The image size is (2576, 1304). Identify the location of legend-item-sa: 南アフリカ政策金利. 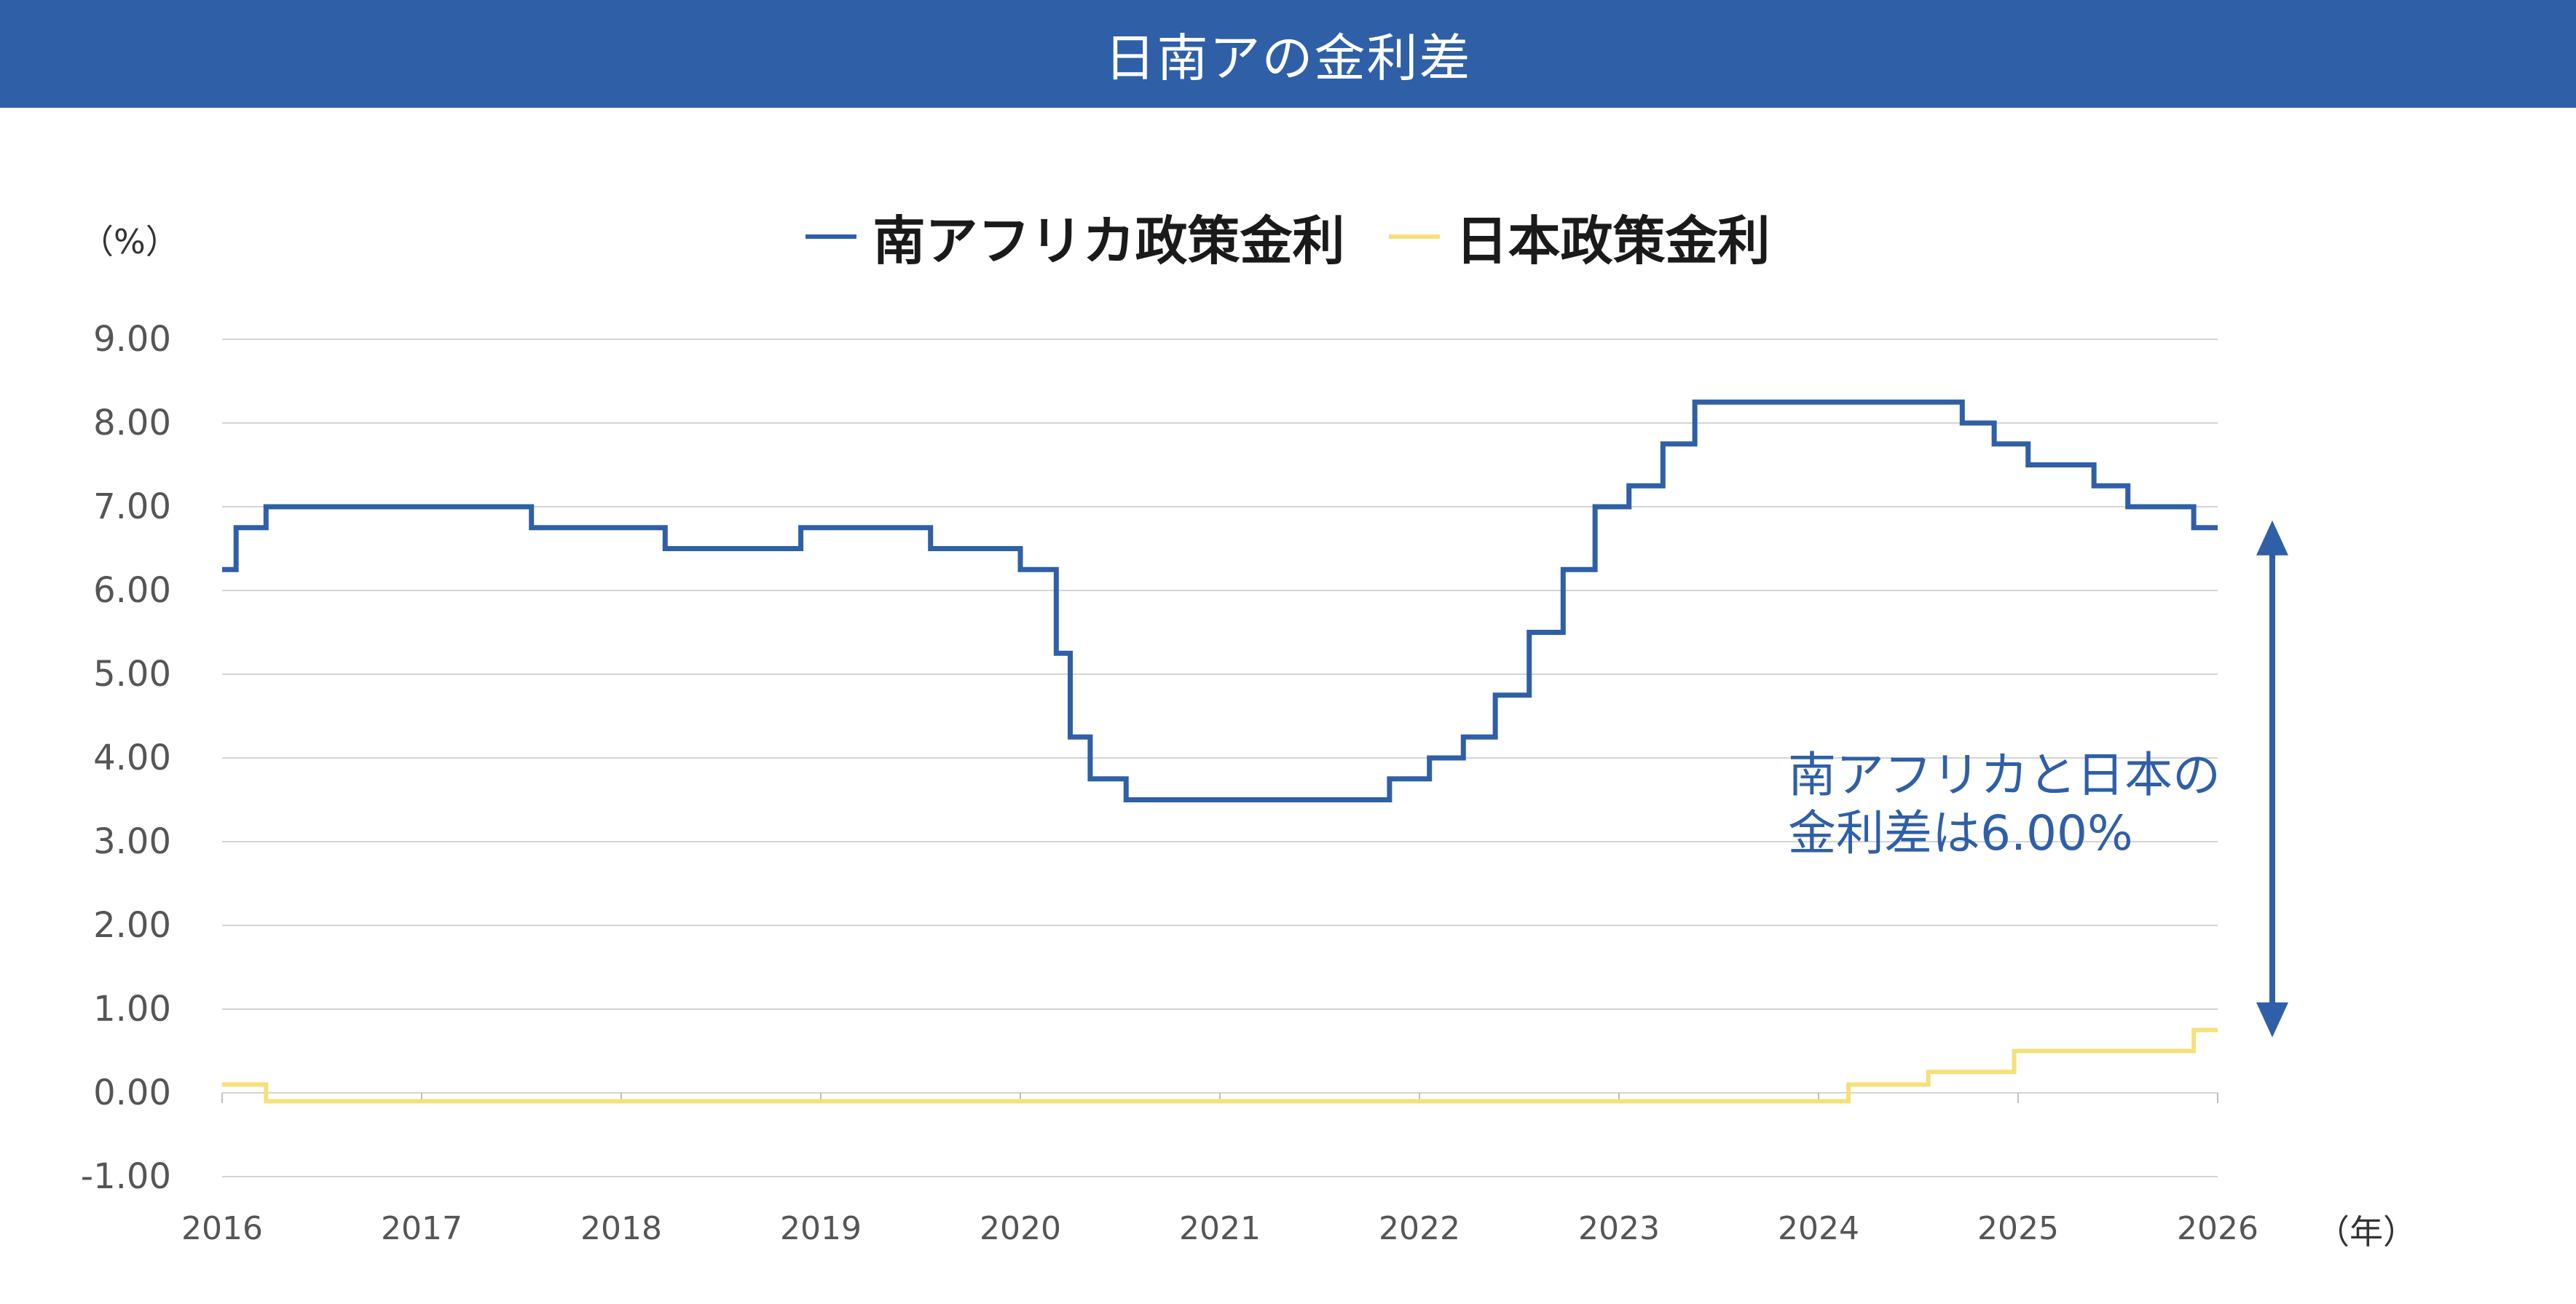
(1075, 236).